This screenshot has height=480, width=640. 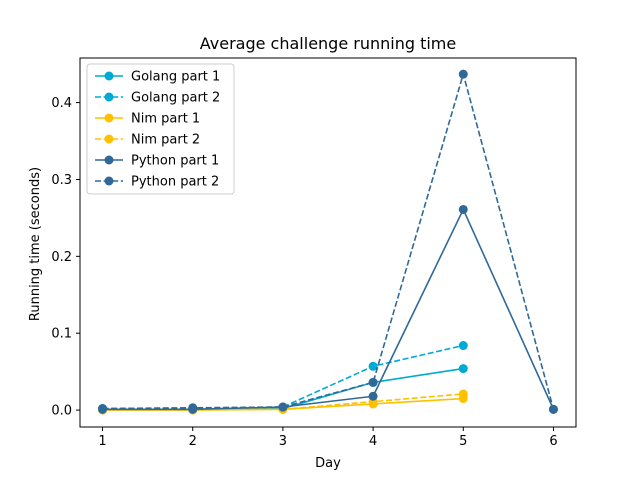 I want to click on legend-label: Golang part 2, so click(x=175, y=98).